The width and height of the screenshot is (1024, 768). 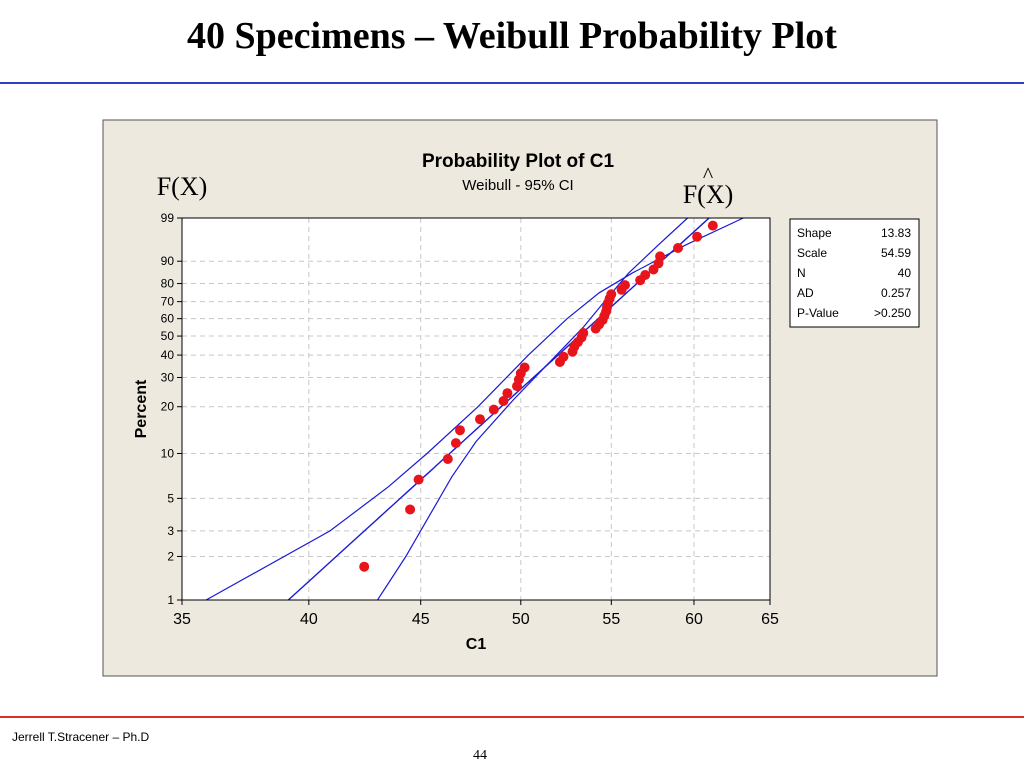 What do you see at coordinates (170, 556) in the screenshot?
I see `y-tick-label: 2` at bounding box center [170, 556].